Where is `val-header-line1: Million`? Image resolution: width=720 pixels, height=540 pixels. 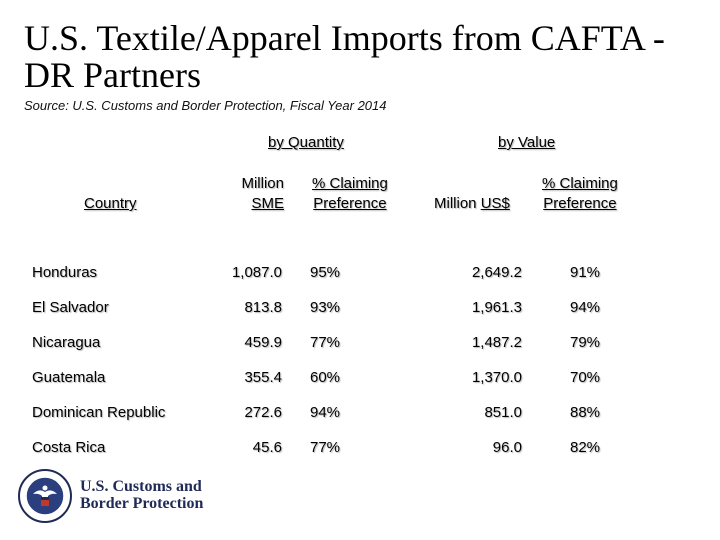 val-header-line1: Million is located at coordinates (455, 203).